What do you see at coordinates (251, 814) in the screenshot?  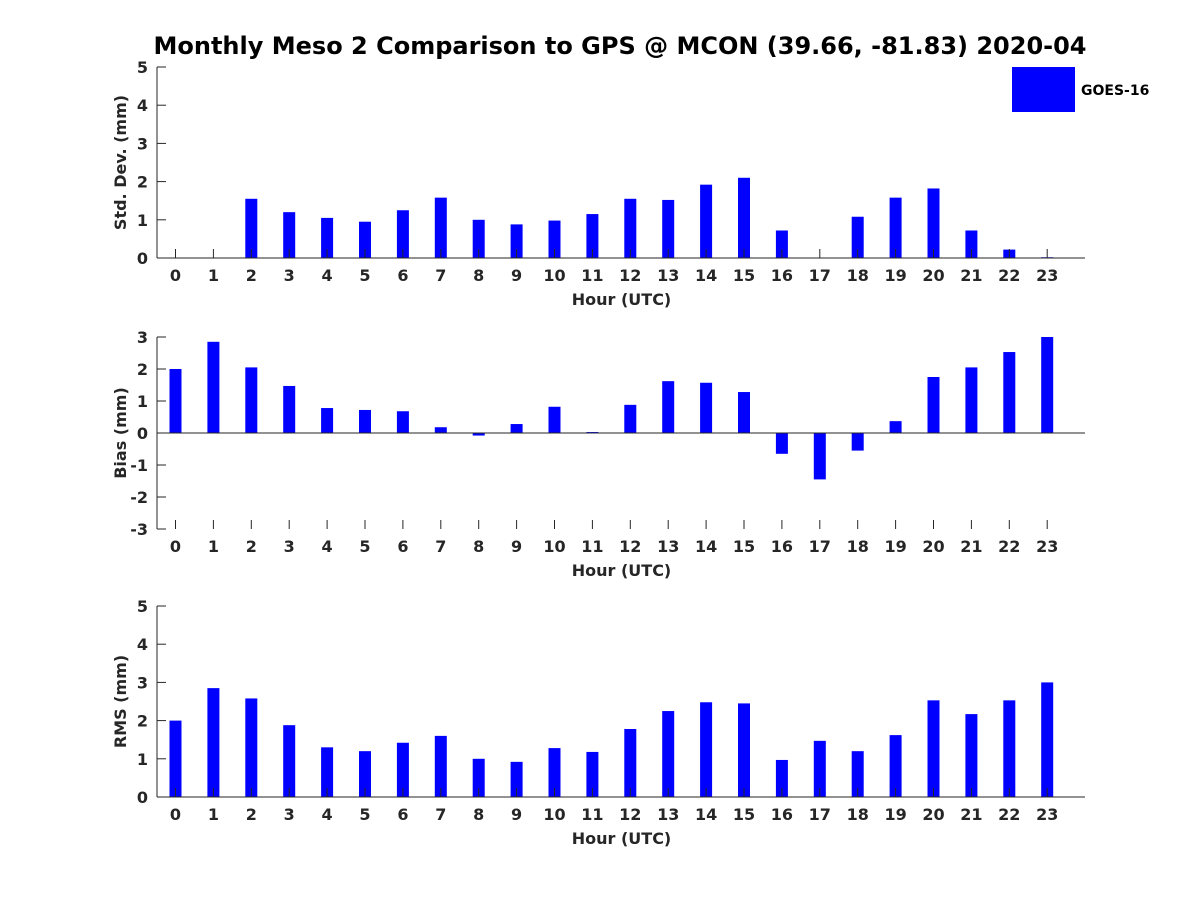 I see `x-tick-label-2: 2` at bounding box center [251, 814].